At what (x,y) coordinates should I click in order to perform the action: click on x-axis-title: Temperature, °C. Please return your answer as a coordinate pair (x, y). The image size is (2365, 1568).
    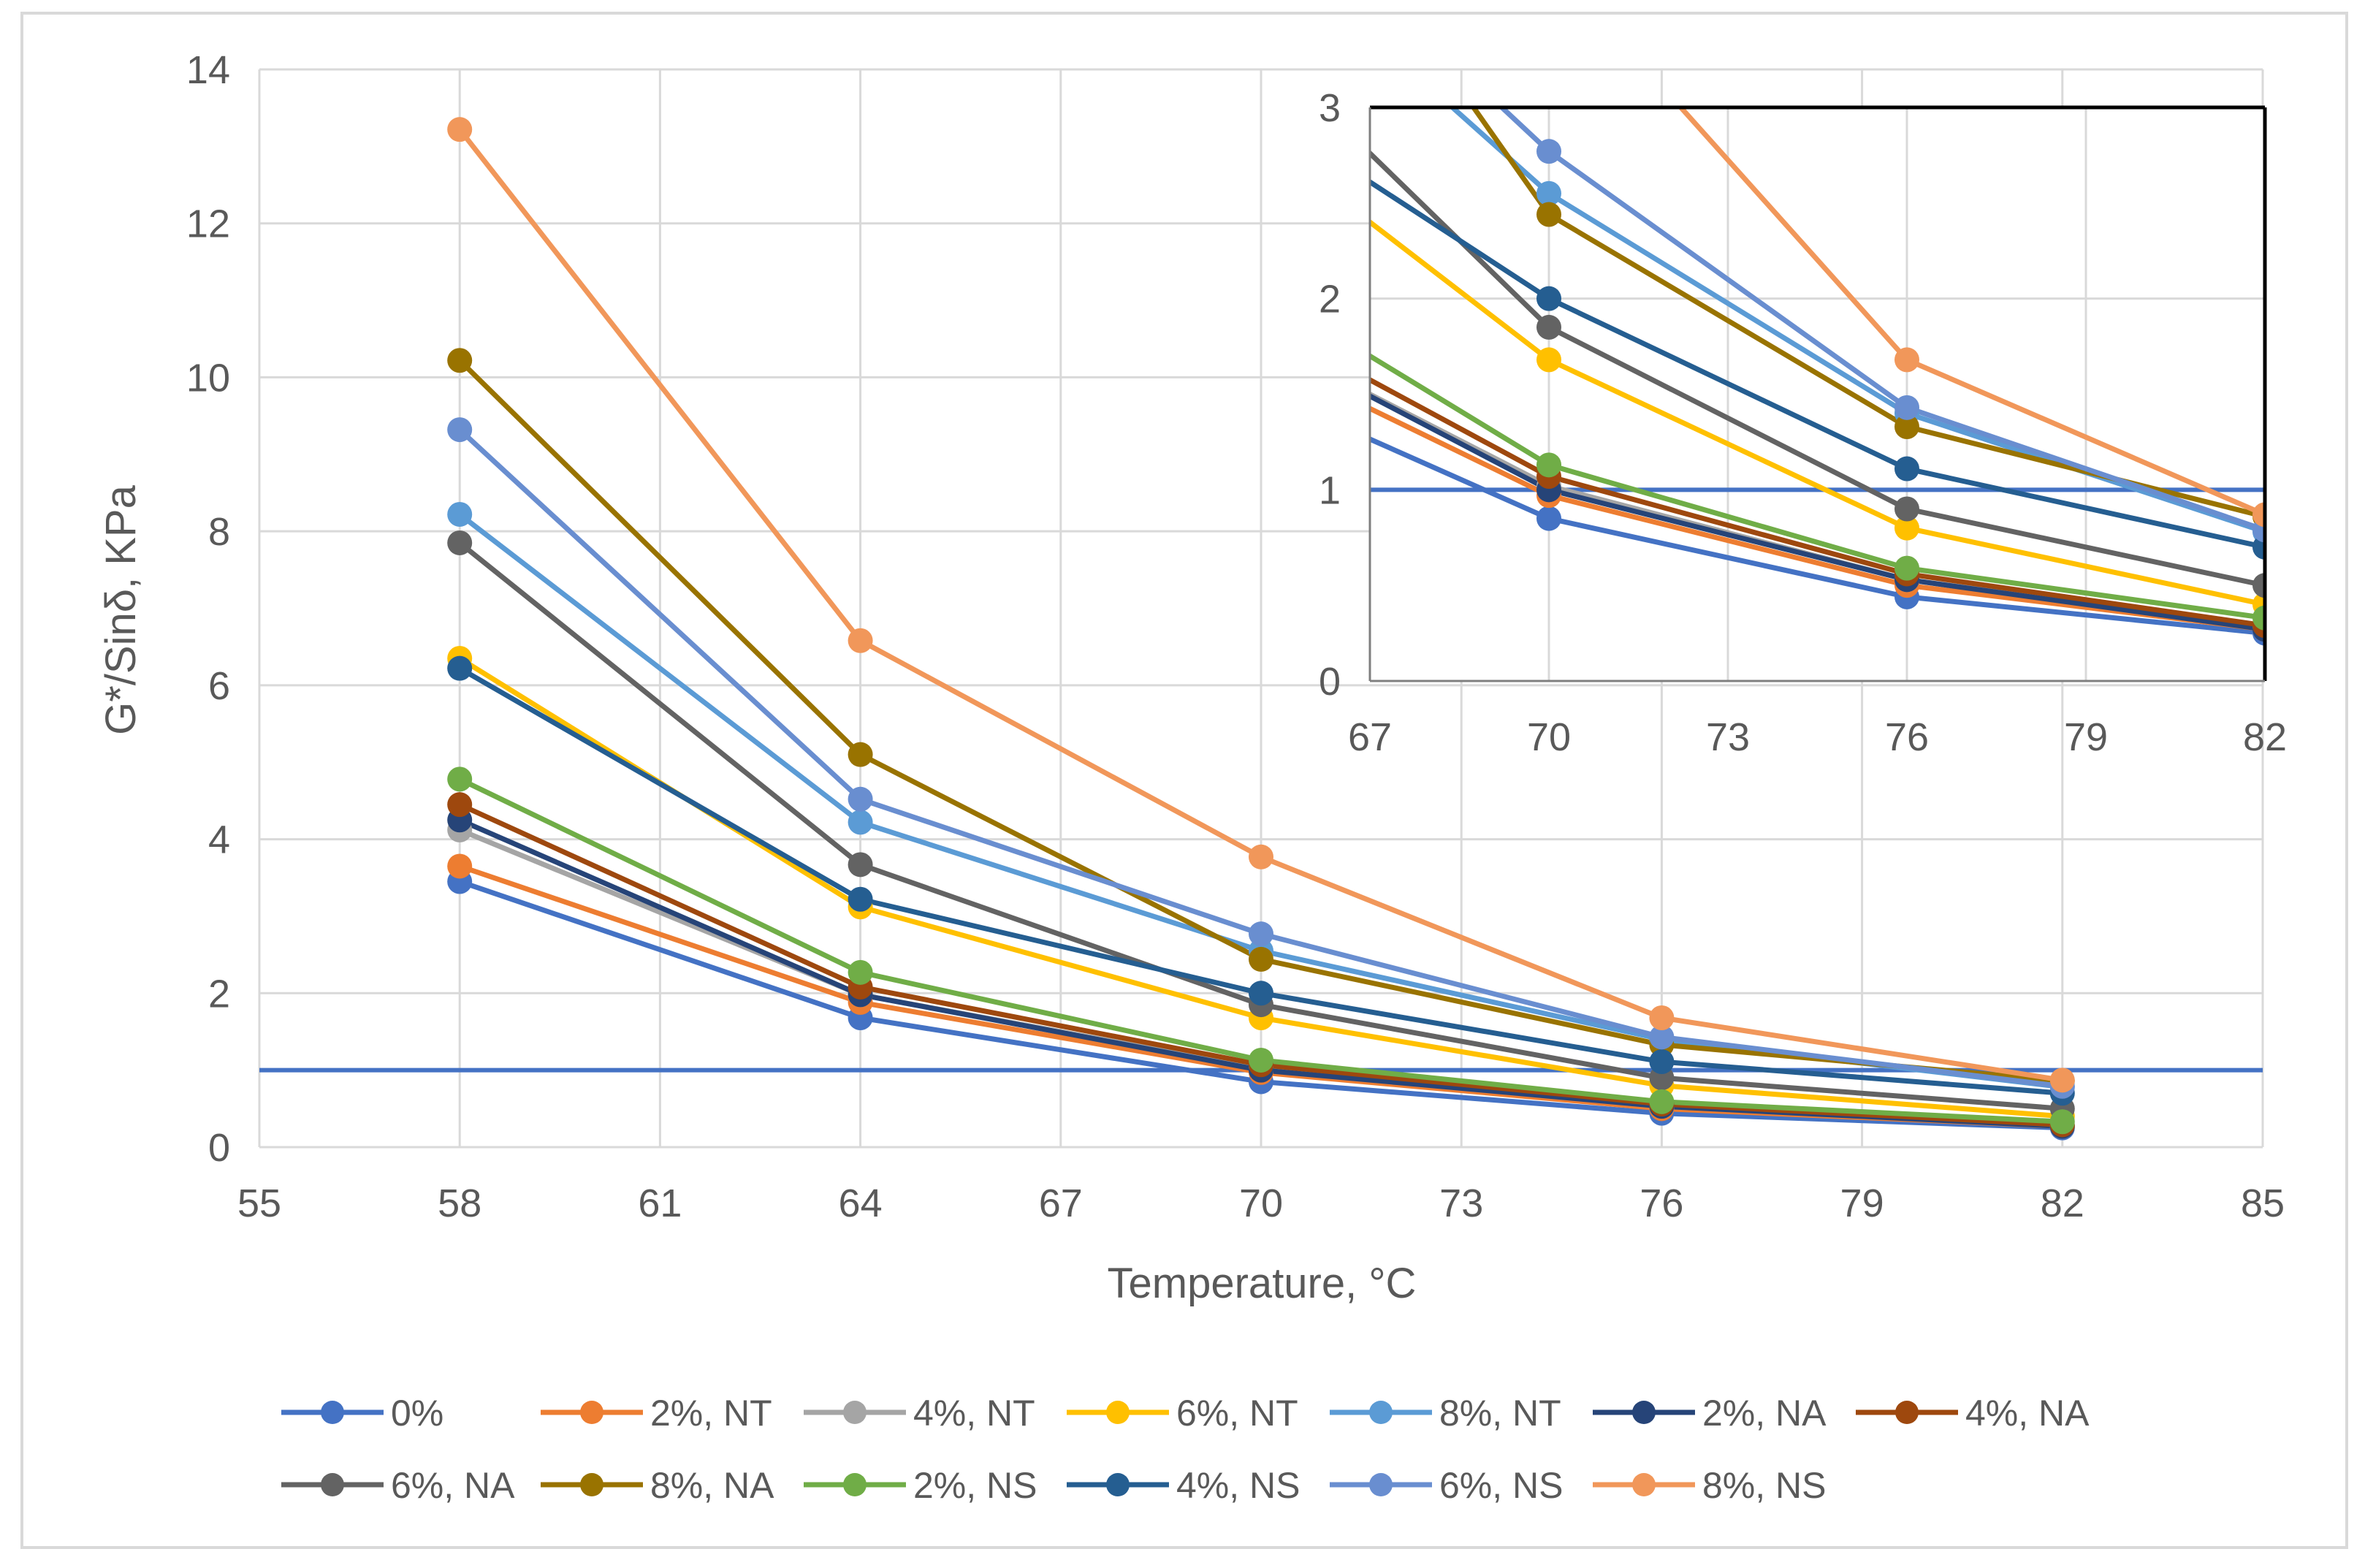
    Looking at the image, I should click on (1263, 1283).